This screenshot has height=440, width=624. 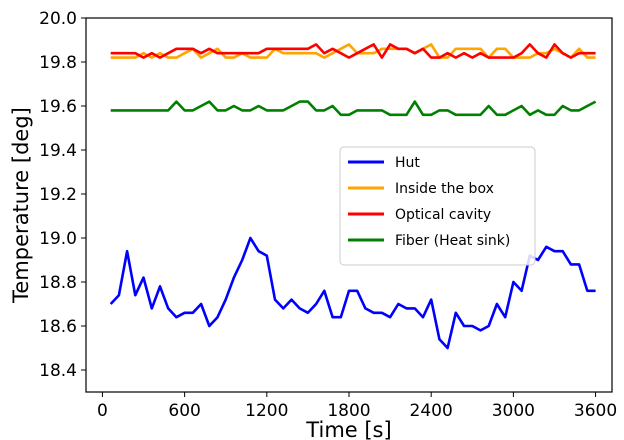 I want to click on legend-label-1: Inside the box, so click(x=444, y=189).